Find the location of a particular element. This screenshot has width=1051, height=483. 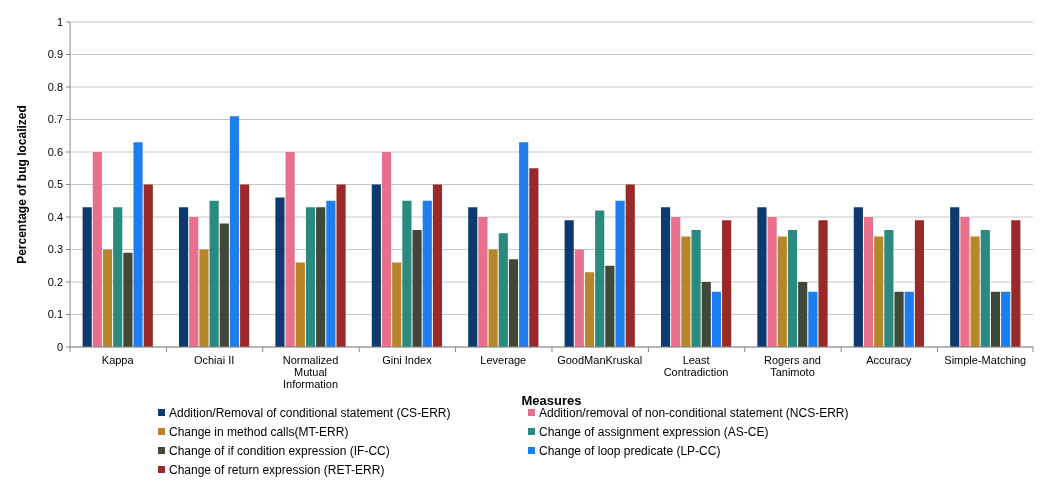

x-tick-label: Ochiai II is located at coordinates (214, 360).